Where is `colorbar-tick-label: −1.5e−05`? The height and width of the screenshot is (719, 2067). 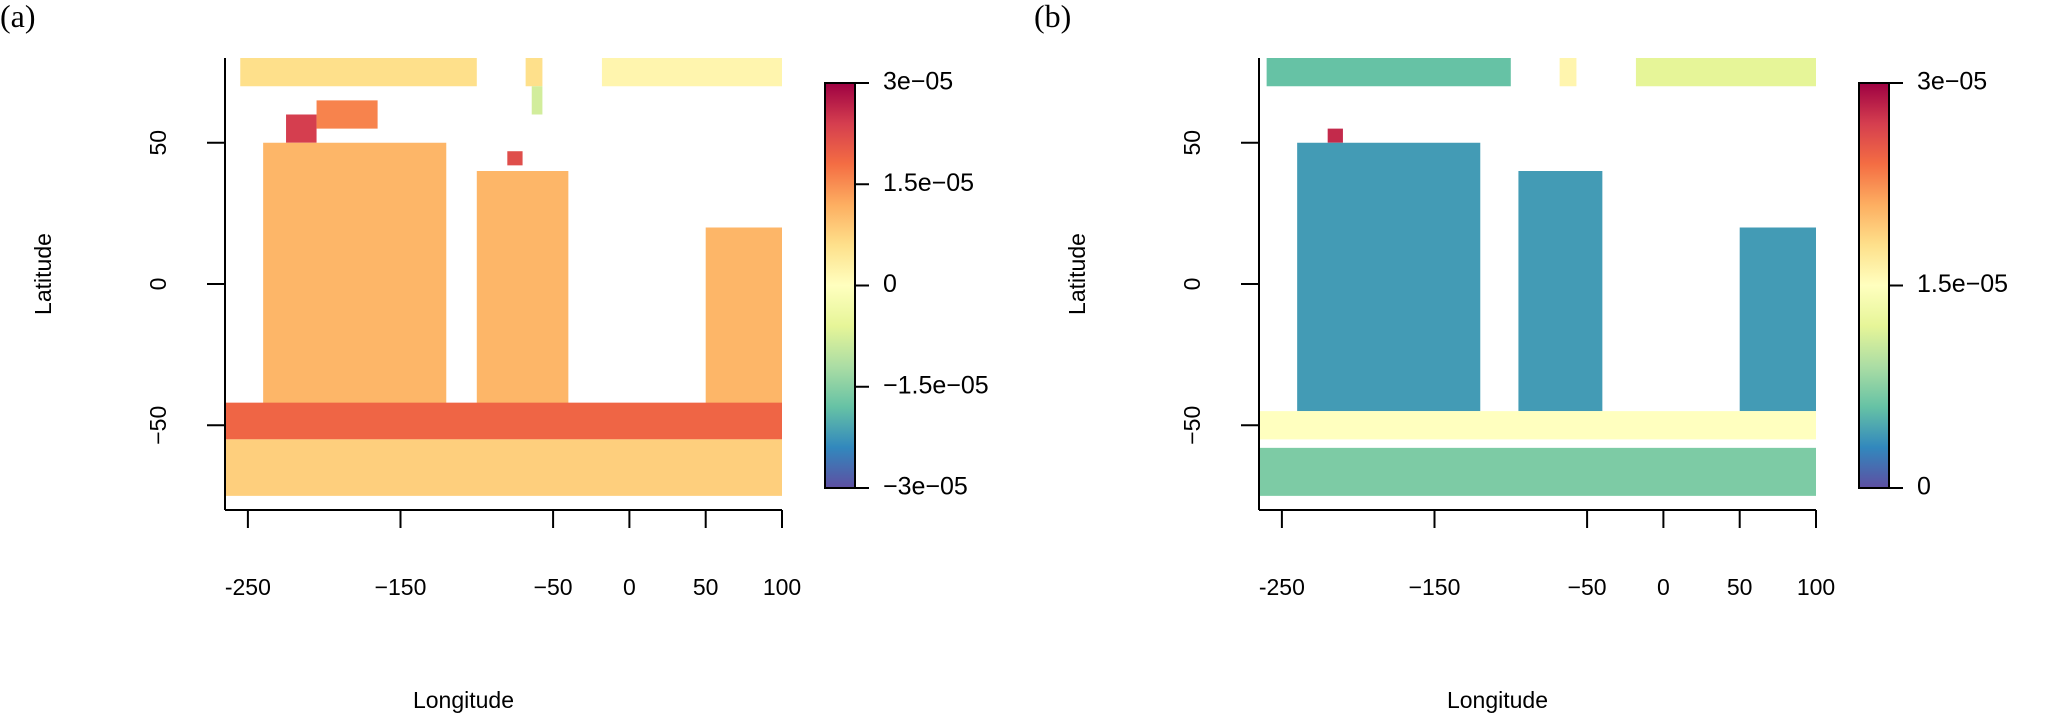
colorbar-tick-label: −1.5e−05 is located at coordinates (936, 385).